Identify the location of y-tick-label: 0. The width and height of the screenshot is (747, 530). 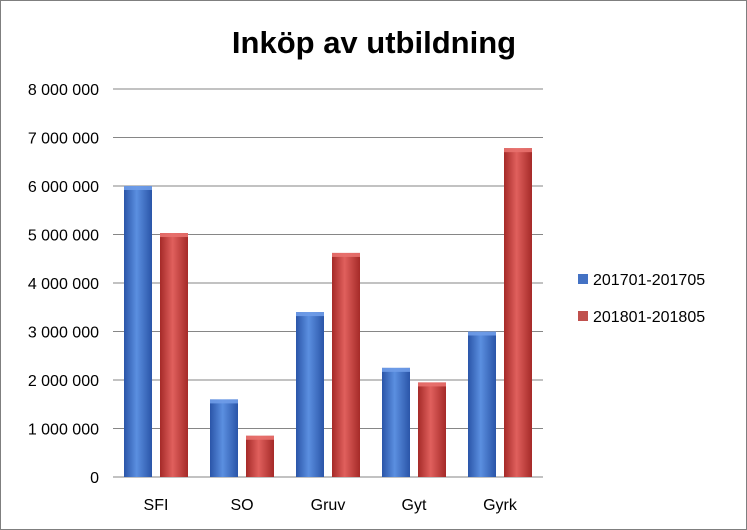
(94, 478).